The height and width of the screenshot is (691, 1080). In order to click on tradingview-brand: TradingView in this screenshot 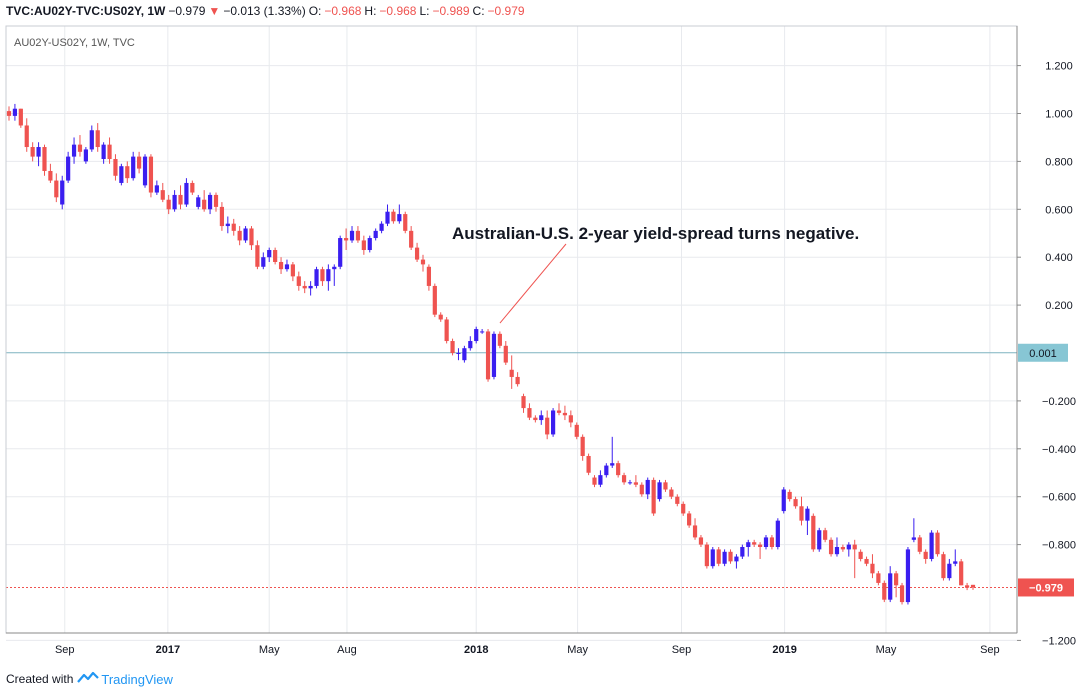, I will do `click(137, 679)`.